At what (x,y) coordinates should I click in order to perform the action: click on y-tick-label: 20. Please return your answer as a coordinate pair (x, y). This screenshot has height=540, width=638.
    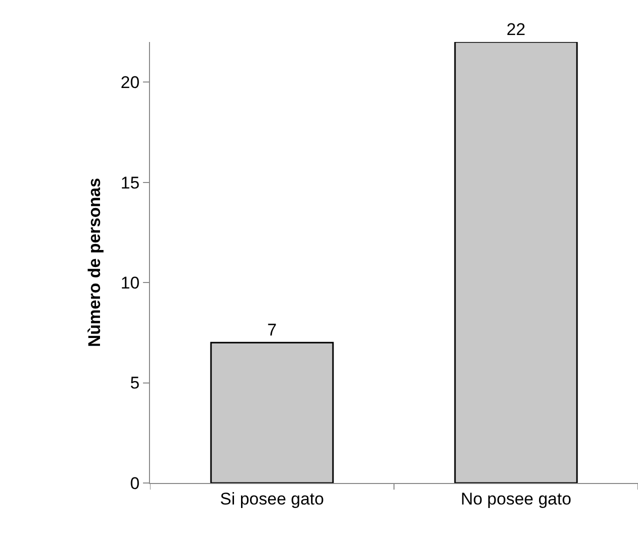
    Looking at the image, I should click on (130, 82).